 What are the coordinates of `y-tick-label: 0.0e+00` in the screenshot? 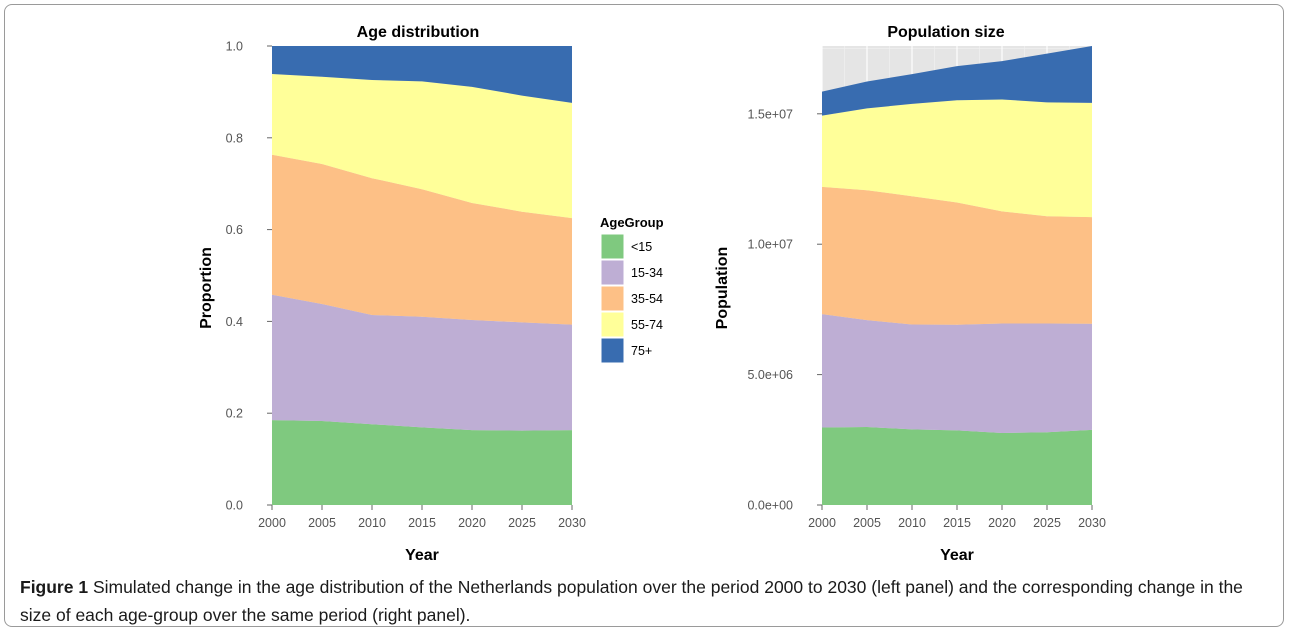 It's located at (770, 506).